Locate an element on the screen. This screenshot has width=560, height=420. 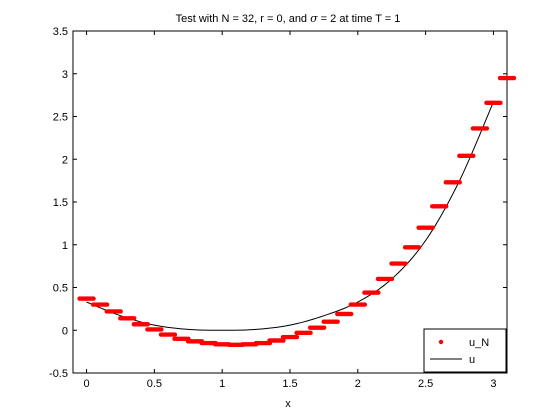
y-tick-label: 2.5 is located at coordinates (60, 118).